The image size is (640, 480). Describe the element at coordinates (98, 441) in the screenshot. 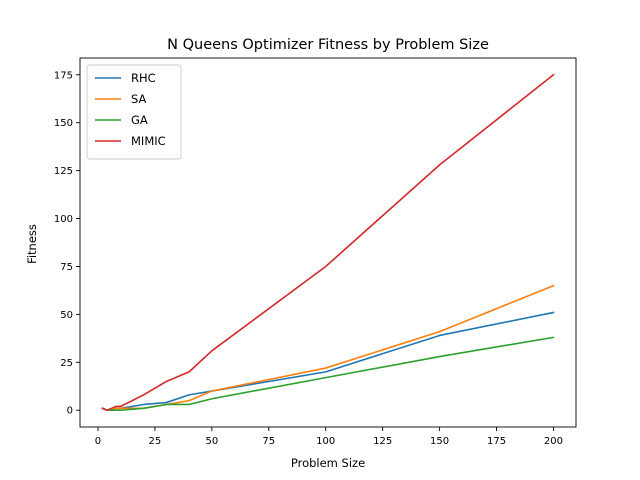

I see `x-tick-label: 0` at that location.